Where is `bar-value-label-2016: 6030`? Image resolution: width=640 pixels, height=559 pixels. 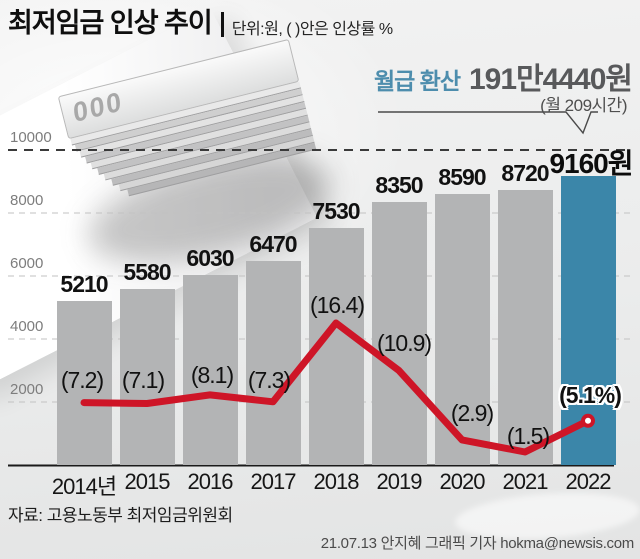 bar-value-label-2016: 6030 is located at coordinates (210, 258).